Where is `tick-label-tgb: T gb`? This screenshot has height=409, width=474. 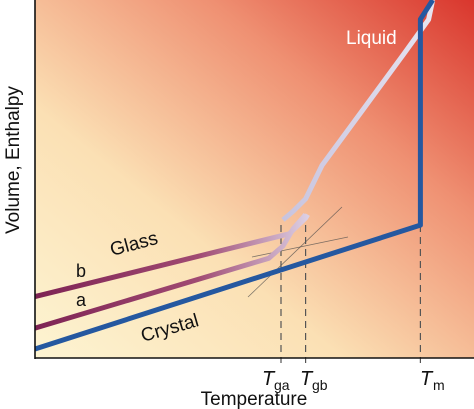 tick-label-tgb: T gb is located at coordinates (314, 380).